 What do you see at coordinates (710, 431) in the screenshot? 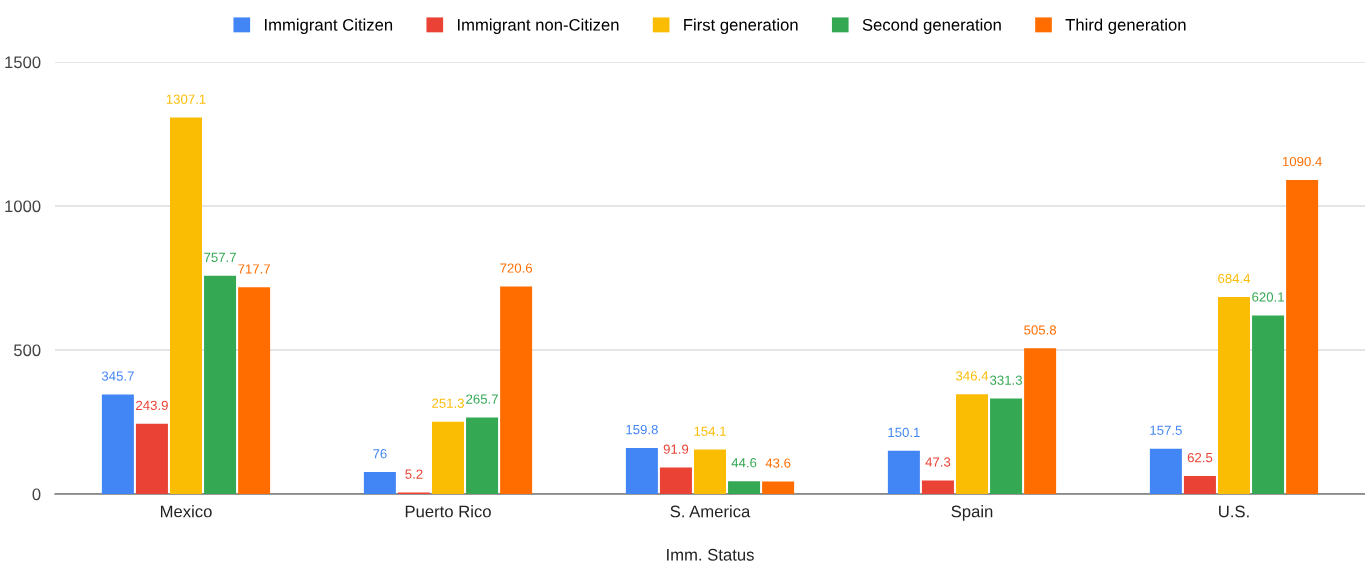
I see `data-label: 154.1` at bounding box center [710, 431].